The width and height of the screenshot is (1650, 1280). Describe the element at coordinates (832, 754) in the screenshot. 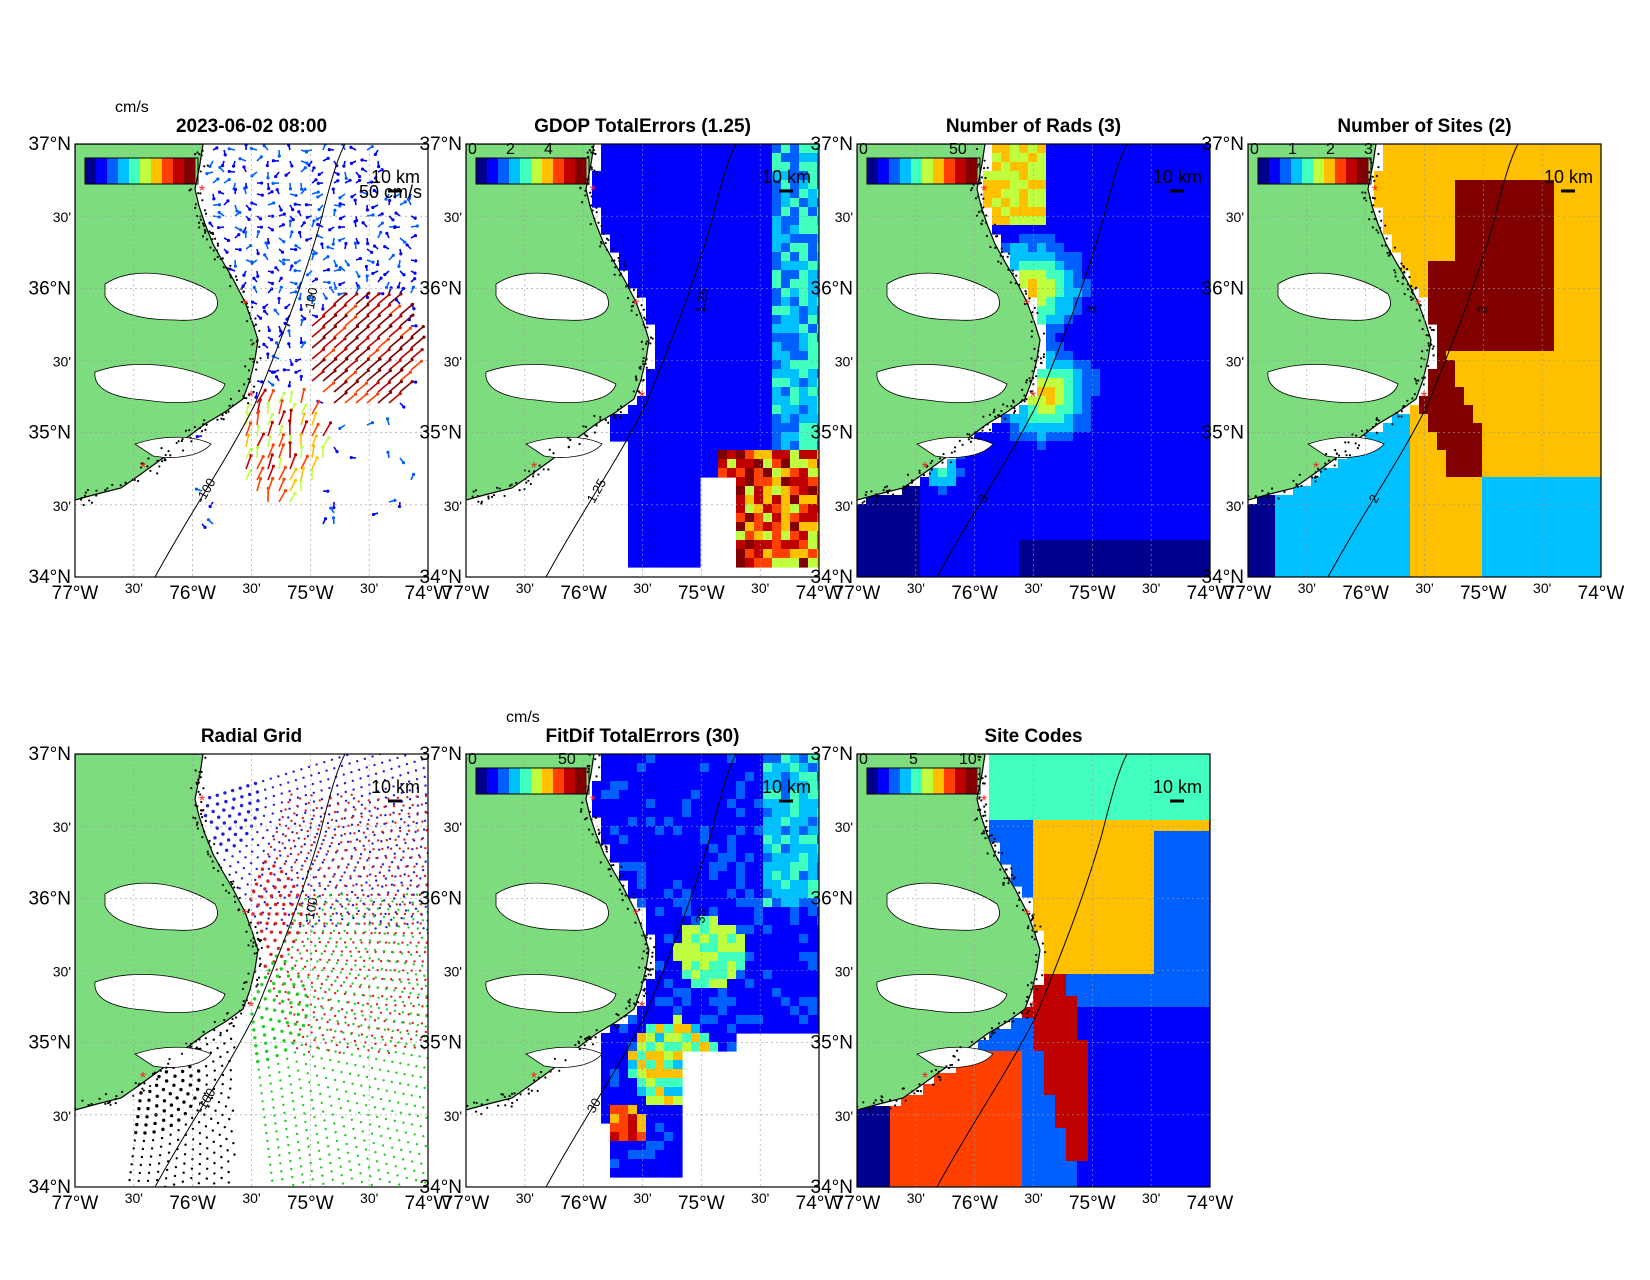

I see `y-tick-label: 37°N` at that location.